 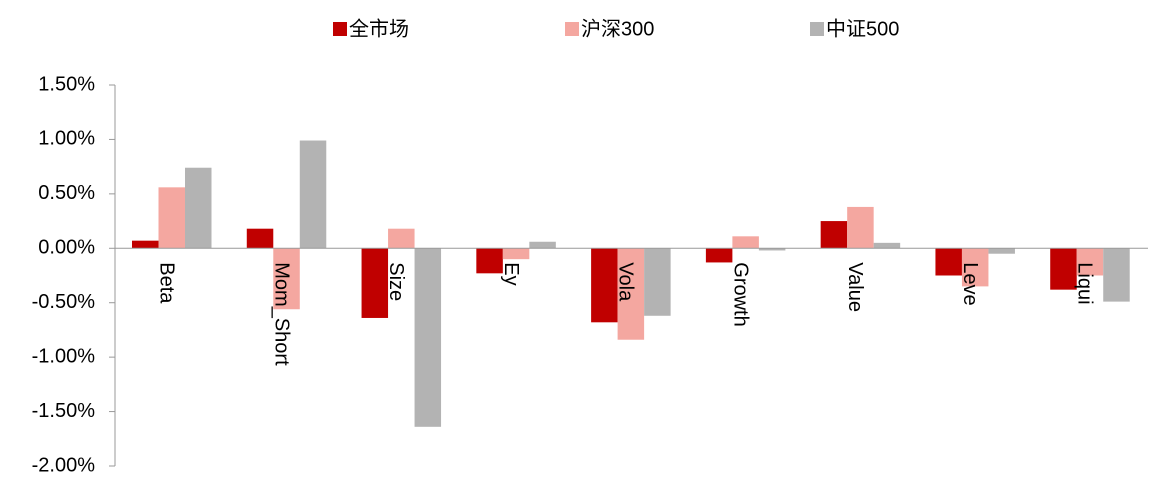 I want to click on y-tick-label: -1.00%, so click(x=64, y=356).